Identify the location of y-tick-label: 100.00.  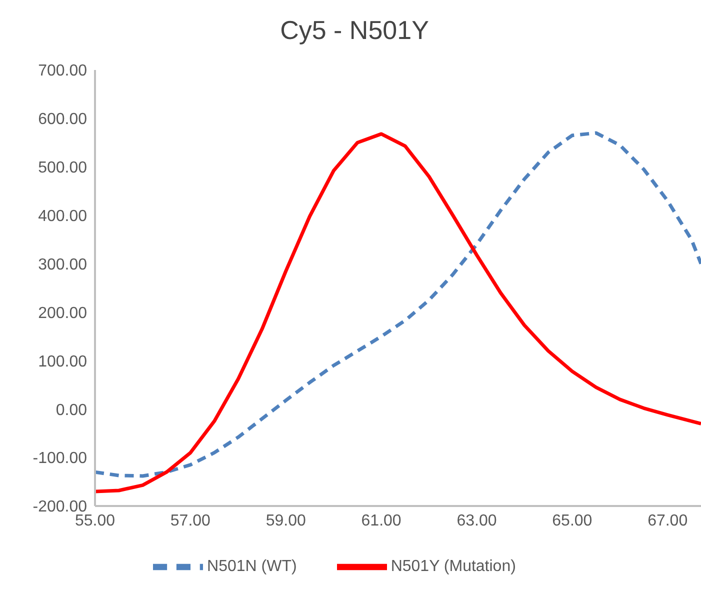
(63, 361).